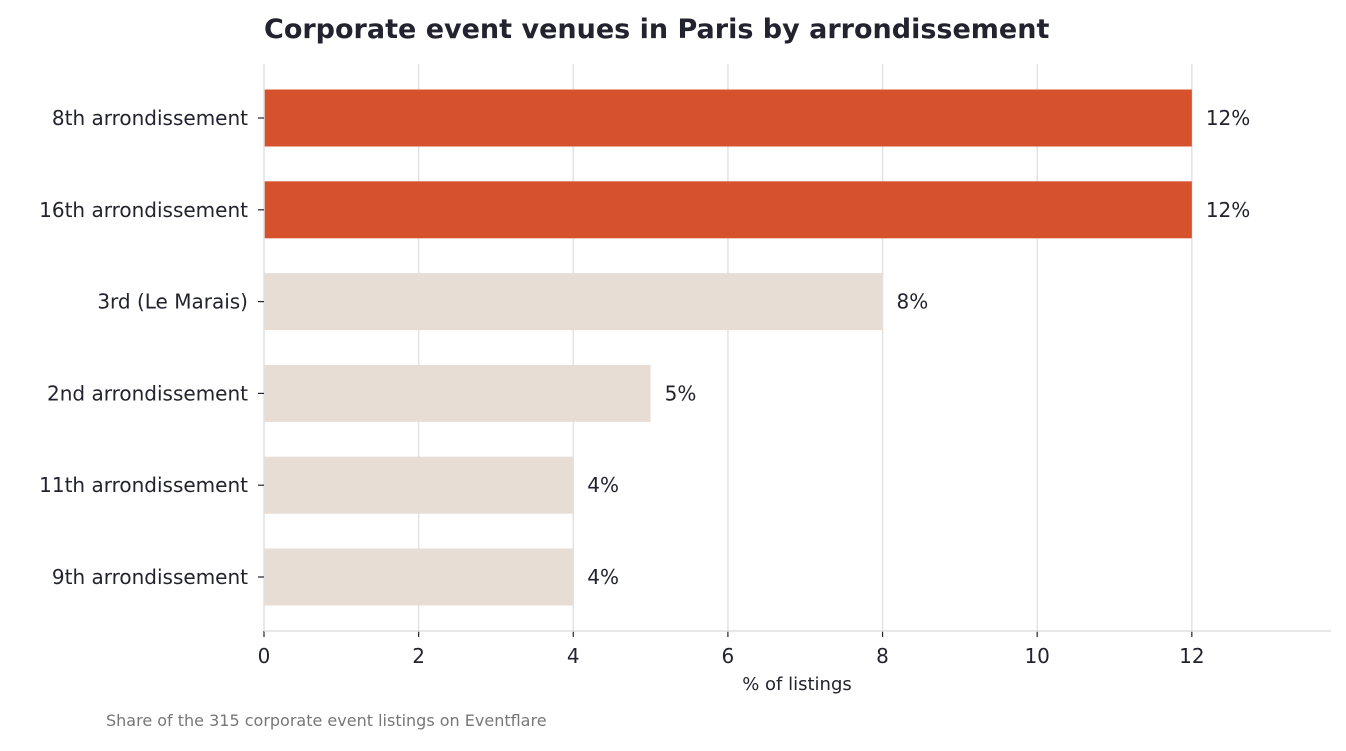 The height and width of the screenshot is (751, 1346). Describe the element at coordinates (797, 684) in the screenshot. I see `x-axis-title: % of listings` at that location.